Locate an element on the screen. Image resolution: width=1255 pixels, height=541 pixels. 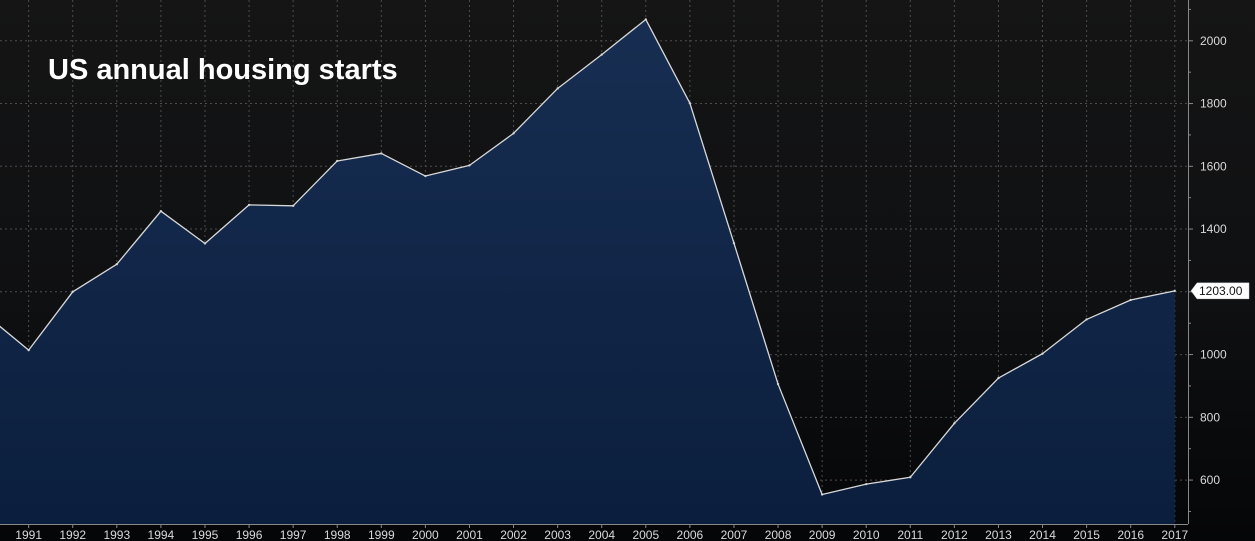
data-point-2009 is located at coordinates (822, 494).